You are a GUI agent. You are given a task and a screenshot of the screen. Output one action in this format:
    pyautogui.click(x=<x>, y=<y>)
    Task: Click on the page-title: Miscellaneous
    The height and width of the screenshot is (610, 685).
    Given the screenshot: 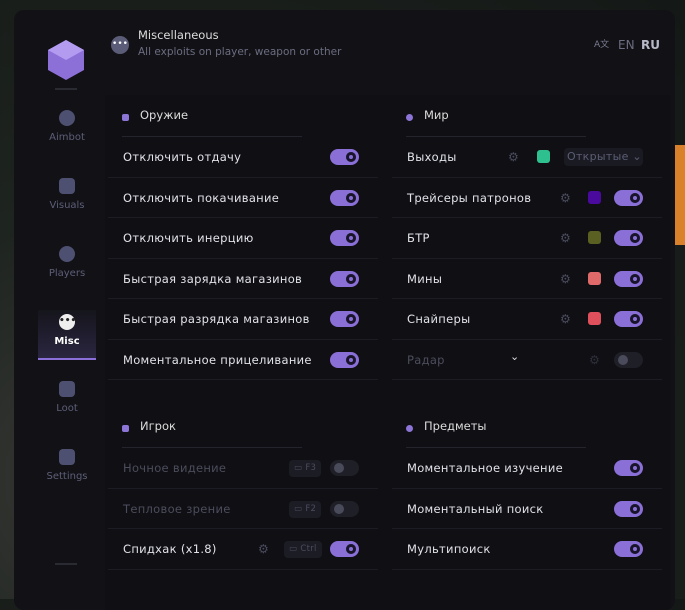 What is the action you would take?
    pyautogui.click(x=178, y=35)
    